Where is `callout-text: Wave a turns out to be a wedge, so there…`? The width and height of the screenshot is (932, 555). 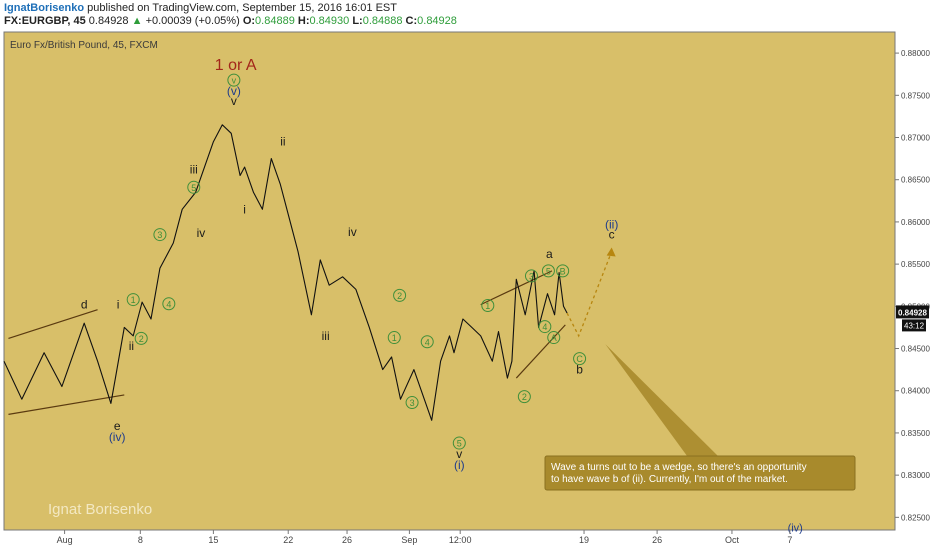
callout-text: Wave a turns out to be a wedge, so there… is located at coordinates (679, 467).